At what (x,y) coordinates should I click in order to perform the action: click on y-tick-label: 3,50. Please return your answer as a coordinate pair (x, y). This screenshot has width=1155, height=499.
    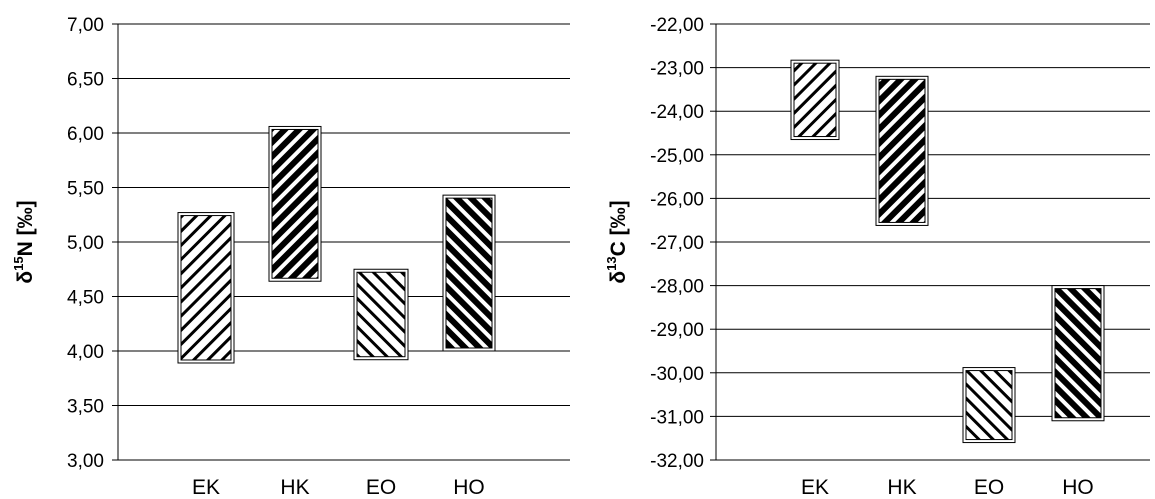
    Looking at the image, I should click on (85, 407).